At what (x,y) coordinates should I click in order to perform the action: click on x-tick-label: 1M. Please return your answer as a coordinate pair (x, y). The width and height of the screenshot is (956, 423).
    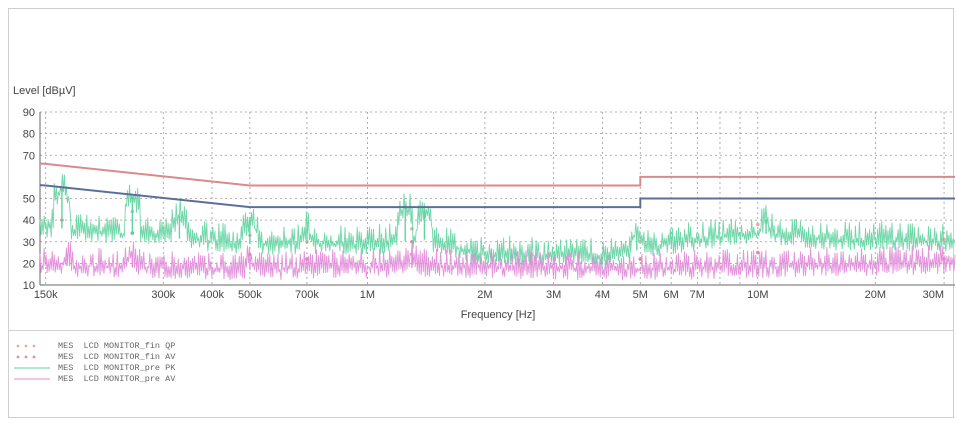
    Looking at the image, I should click on (367, 295).